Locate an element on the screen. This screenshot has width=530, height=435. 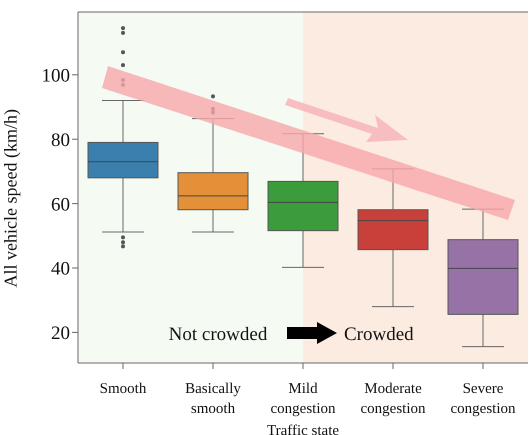
y-tick-label: 80 is located at coordinates (60, 140).